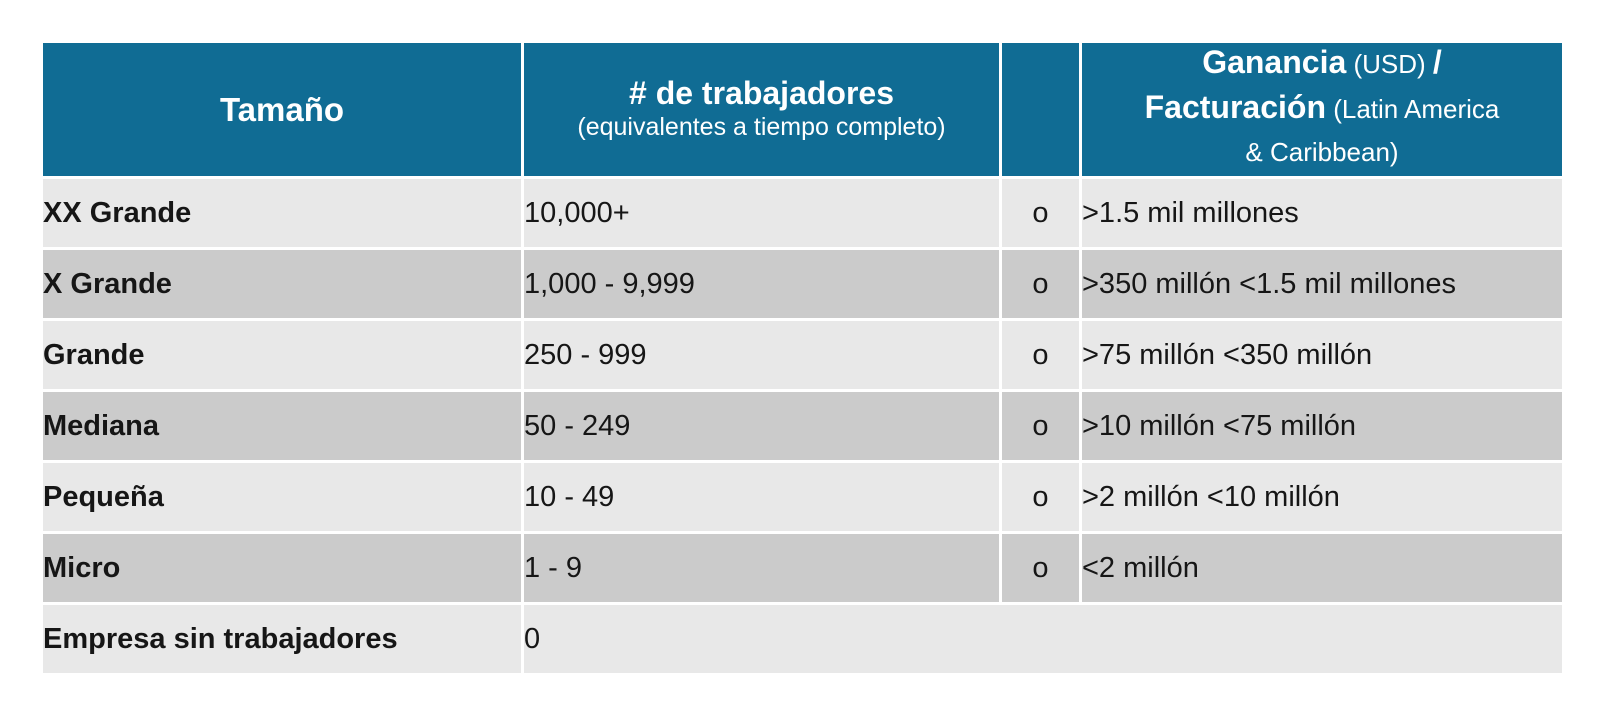 This screenshot has height=718, width=1600. I want to click on header-ganancia-segment: /, so click(1437, 62).